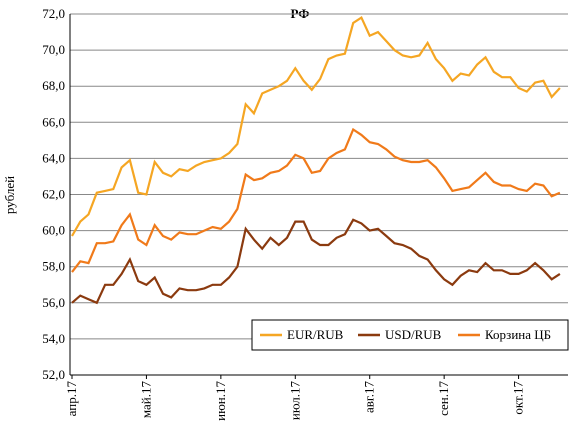 This screenshot has height=423, width=571. Describe the element at coordinates (53, 374) in the screenshot. I see `y-tick-label: 52,0` at that location.